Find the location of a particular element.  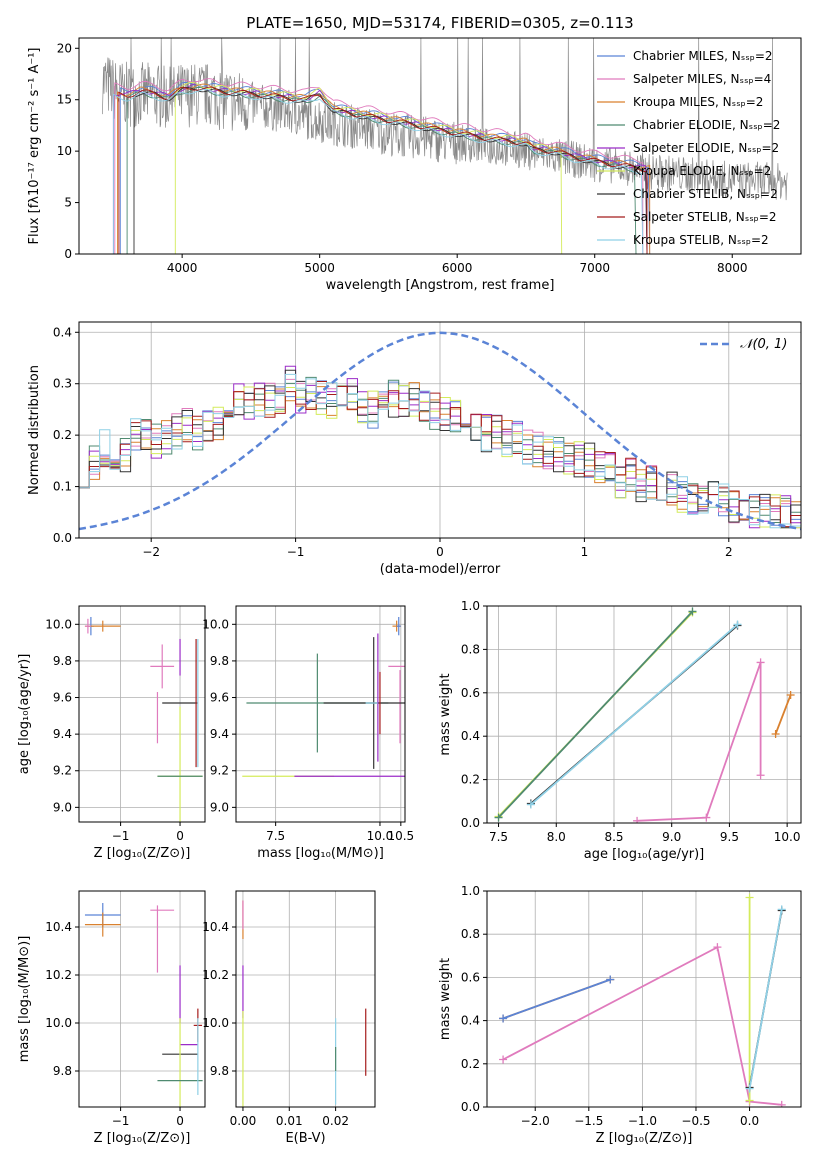

y-axis-label: Normed distribution is located at coordinates (34, 430).